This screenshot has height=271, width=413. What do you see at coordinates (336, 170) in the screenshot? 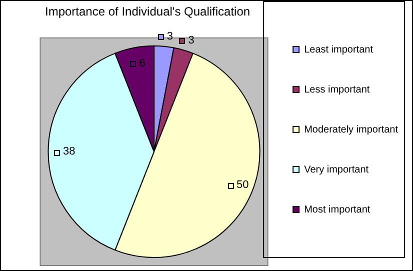
I see `legend-label: Very important` at bounding box center [336, 170].